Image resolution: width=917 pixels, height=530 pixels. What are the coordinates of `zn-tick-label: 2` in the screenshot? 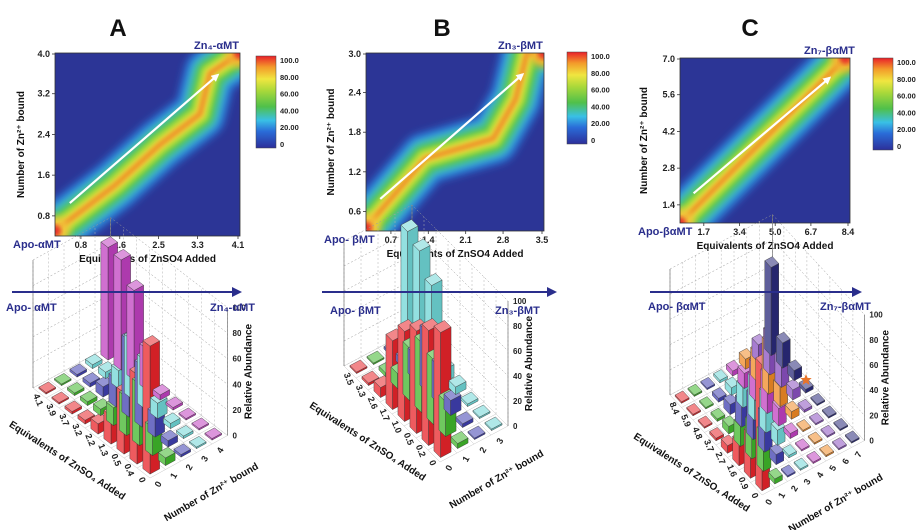 It's located at (189, 467).